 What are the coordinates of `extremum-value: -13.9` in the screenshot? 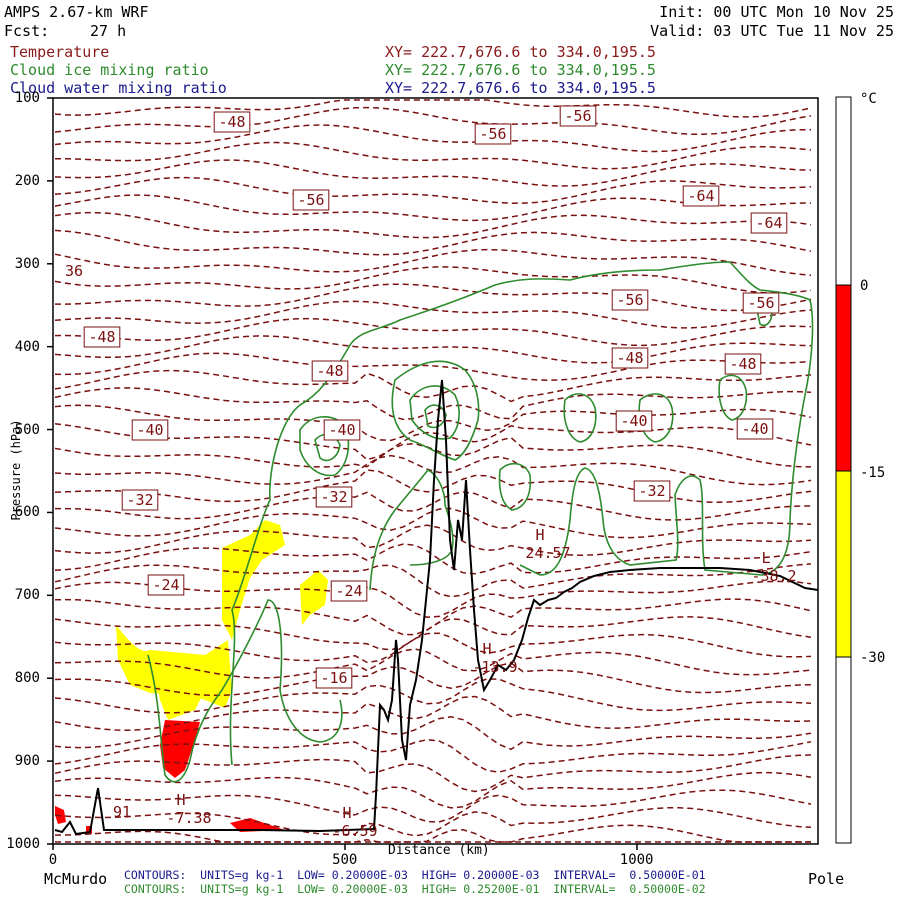 It's located at (494, 667).